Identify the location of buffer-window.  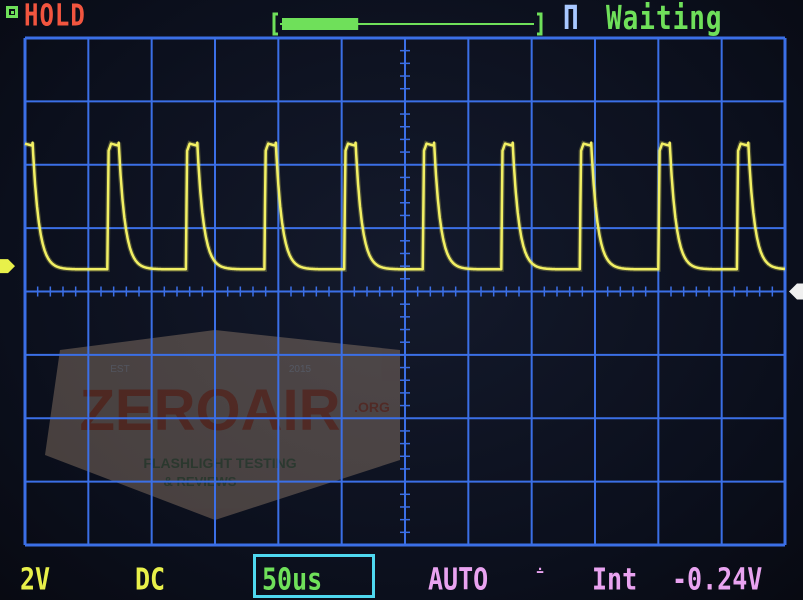
(320, 24).